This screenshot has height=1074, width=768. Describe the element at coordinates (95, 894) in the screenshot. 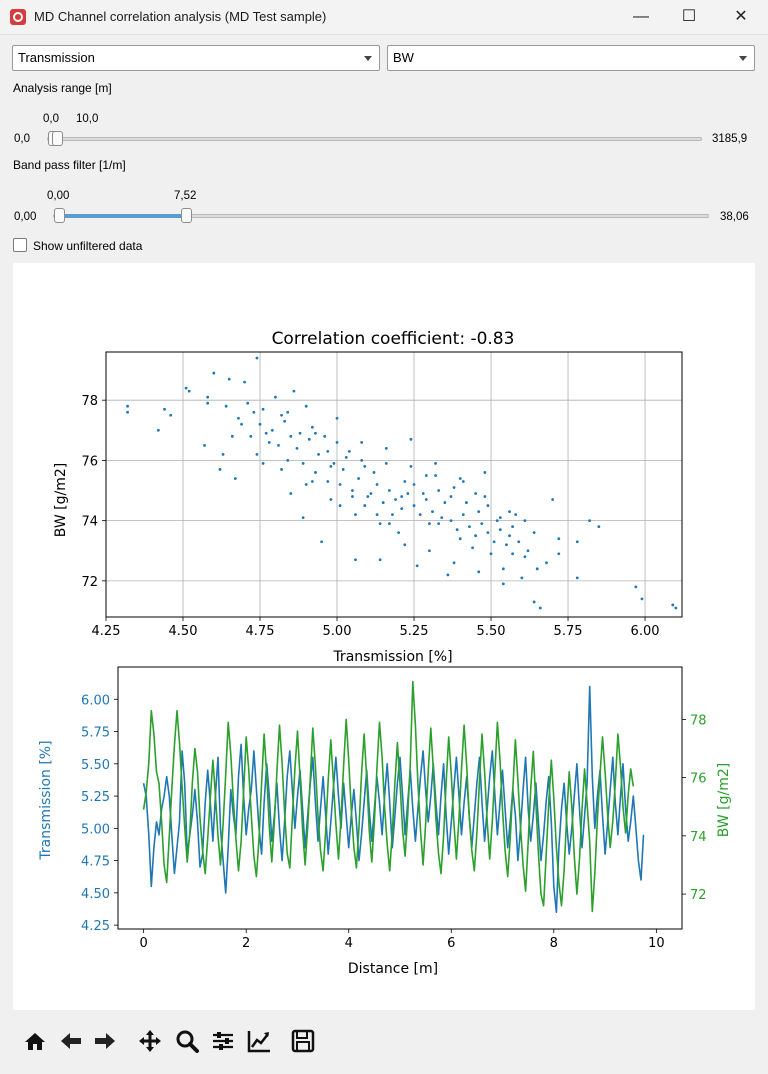

I see `line-left-ytick-label: 4.50` at that location.